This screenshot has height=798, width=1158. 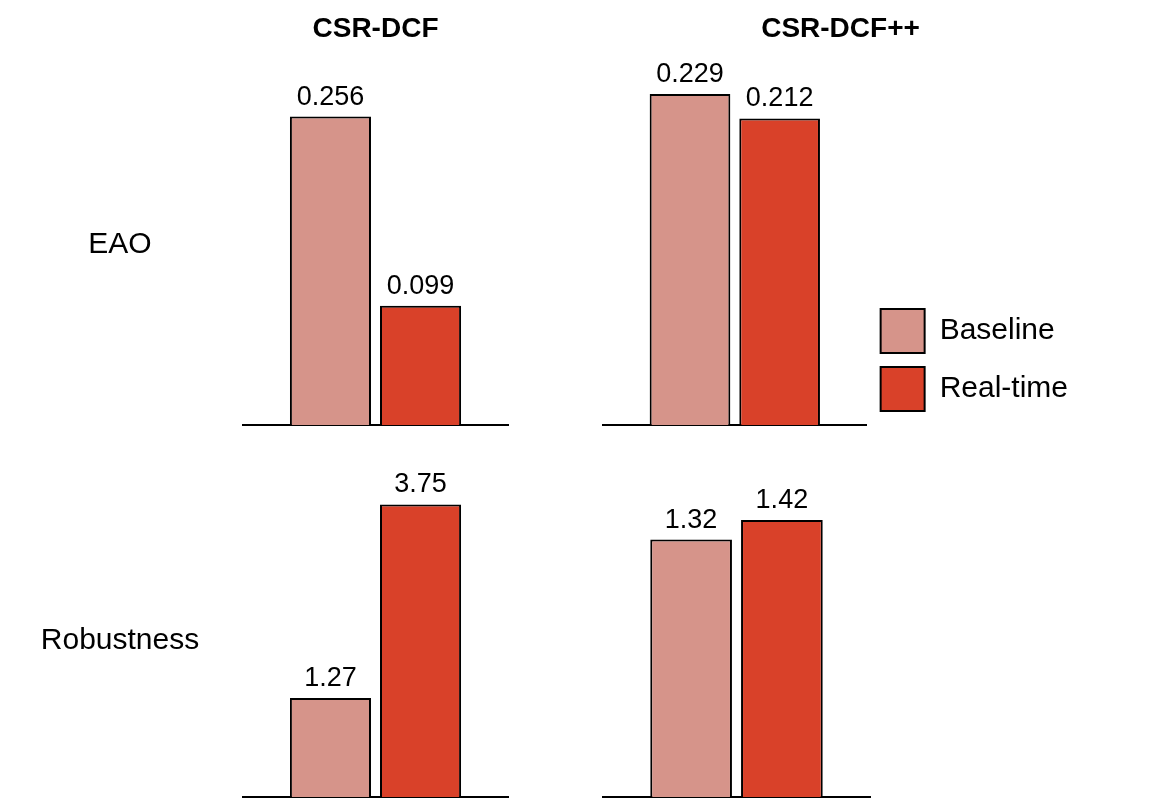 What do you see at coordinates (690, 72) in the screenshot?
I see `data-label: 0.229` at bounding box center [690, 72].